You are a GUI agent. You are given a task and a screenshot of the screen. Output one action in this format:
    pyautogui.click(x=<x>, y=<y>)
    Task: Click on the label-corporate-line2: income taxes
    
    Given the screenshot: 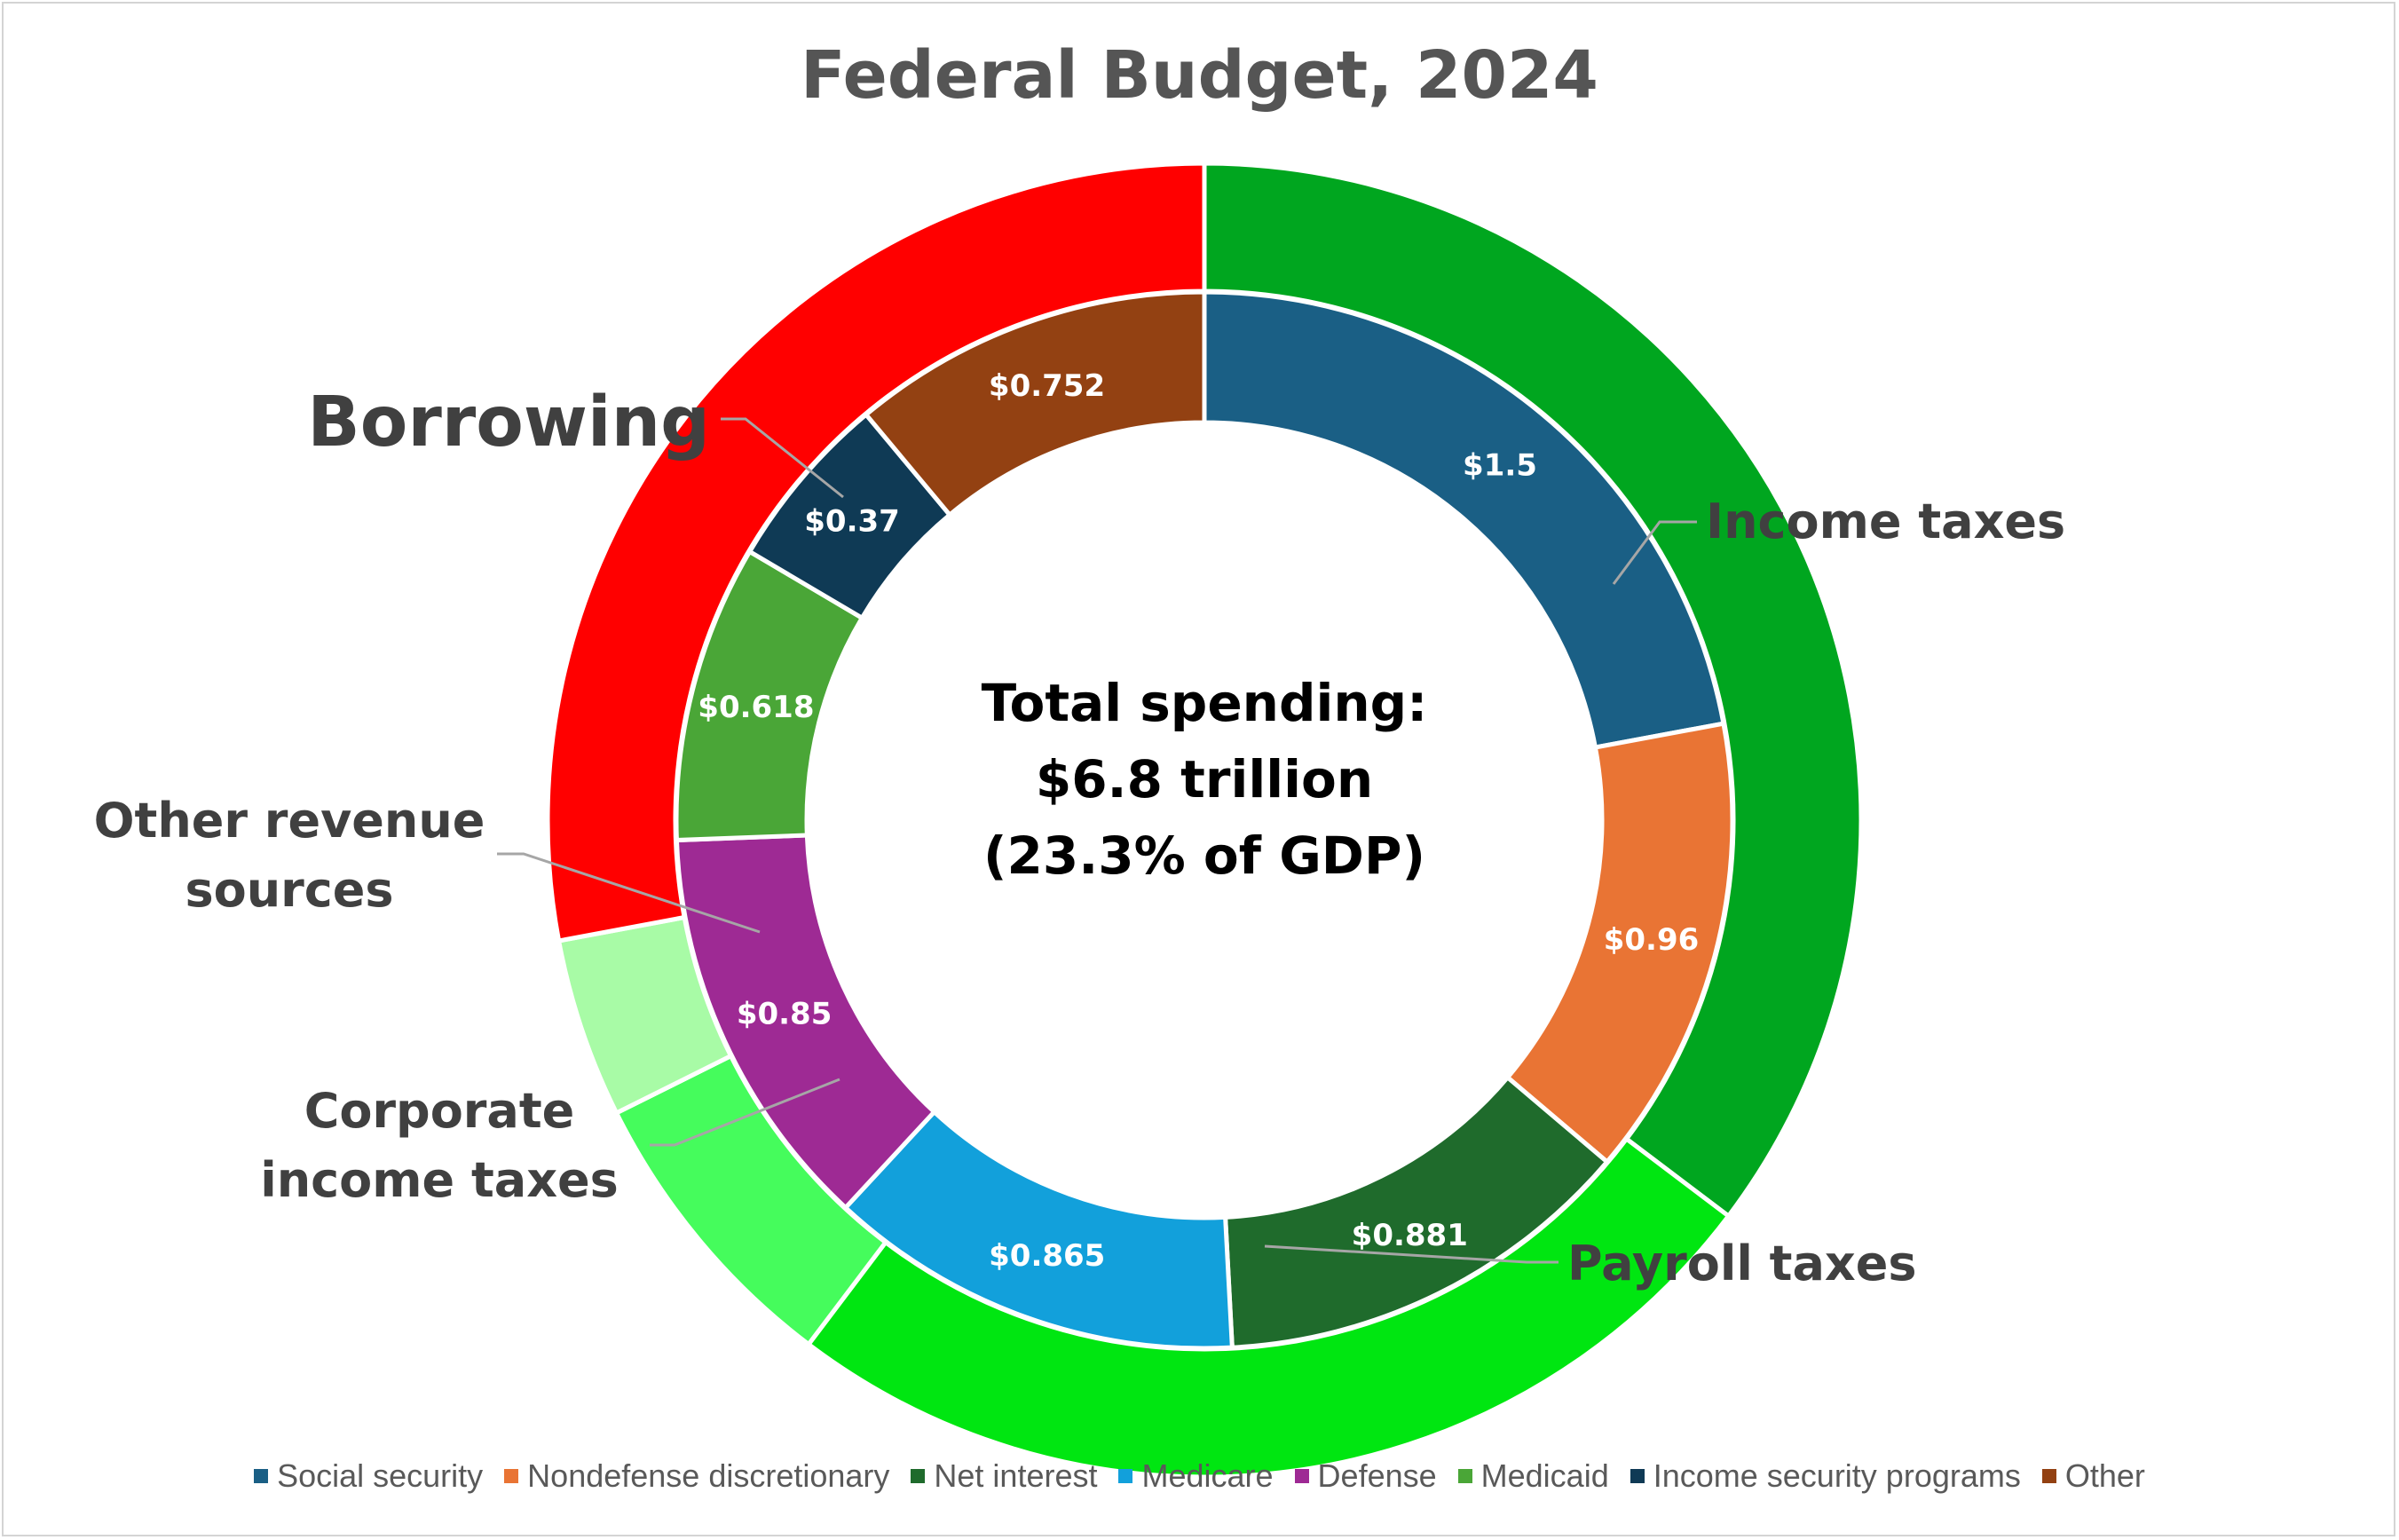 What is the action you would take?
    pyautogui.click(x=439, y=1180)
    